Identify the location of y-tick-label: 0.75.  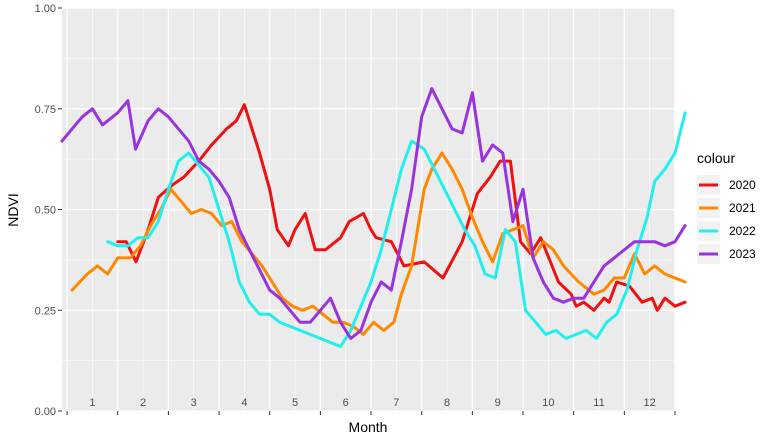
(45, 110).